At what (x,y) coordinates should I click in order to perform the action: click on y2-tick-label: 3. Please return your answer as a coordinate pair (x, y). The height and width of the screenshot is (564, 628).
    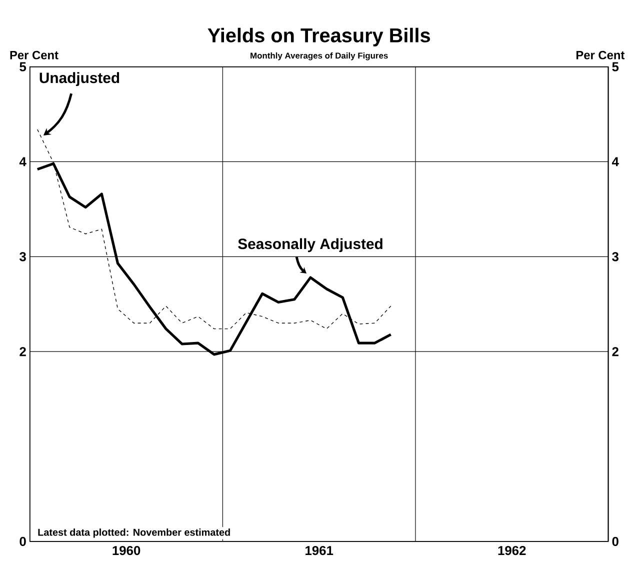
    Looking at the image, I should click on (615, 257).